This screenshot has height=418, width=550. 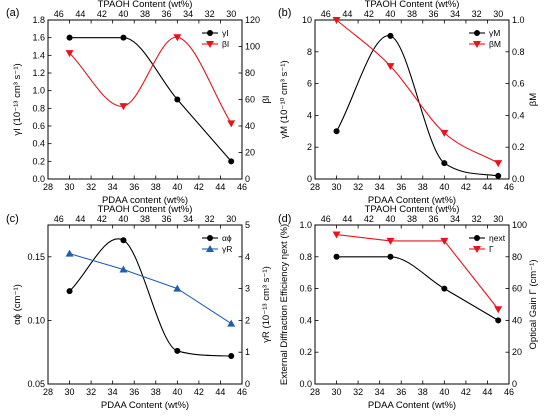 I want to click on y2-tick-label: 0.4, so click(x=518, y=115).